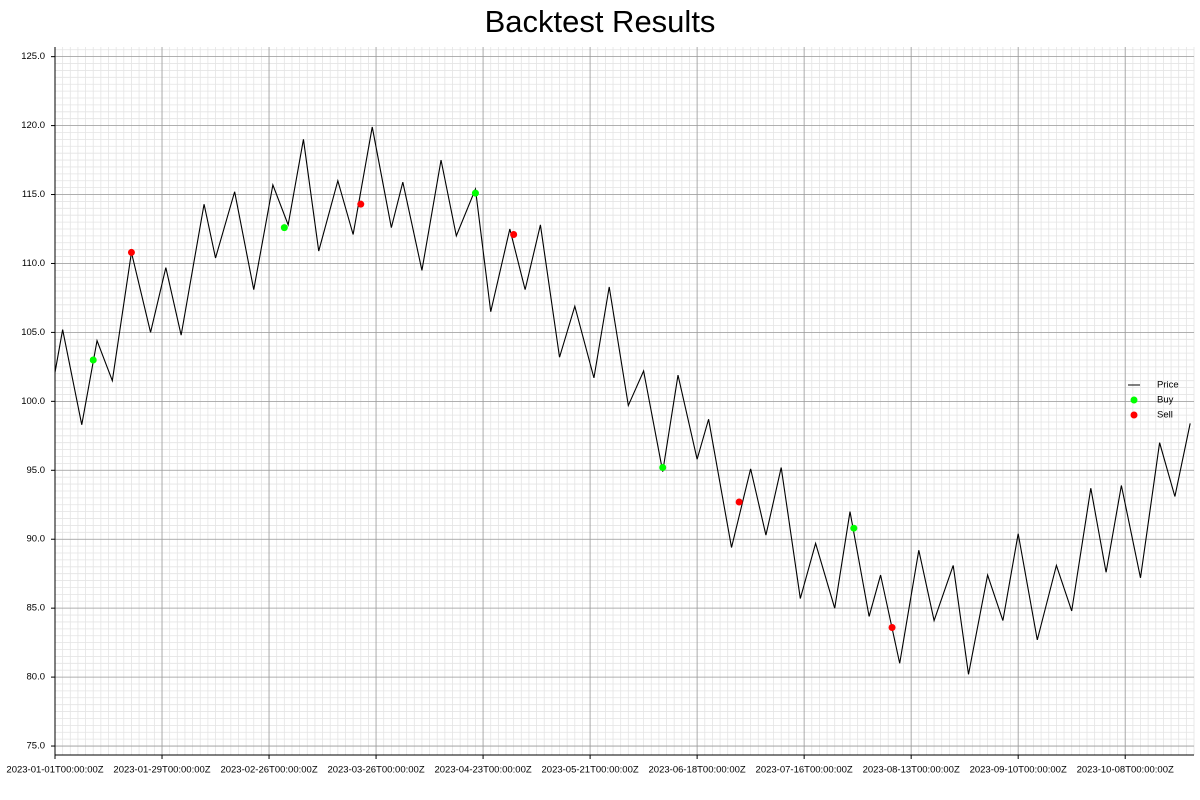  I want to click on legend-label: Price, so click(1168, 385).